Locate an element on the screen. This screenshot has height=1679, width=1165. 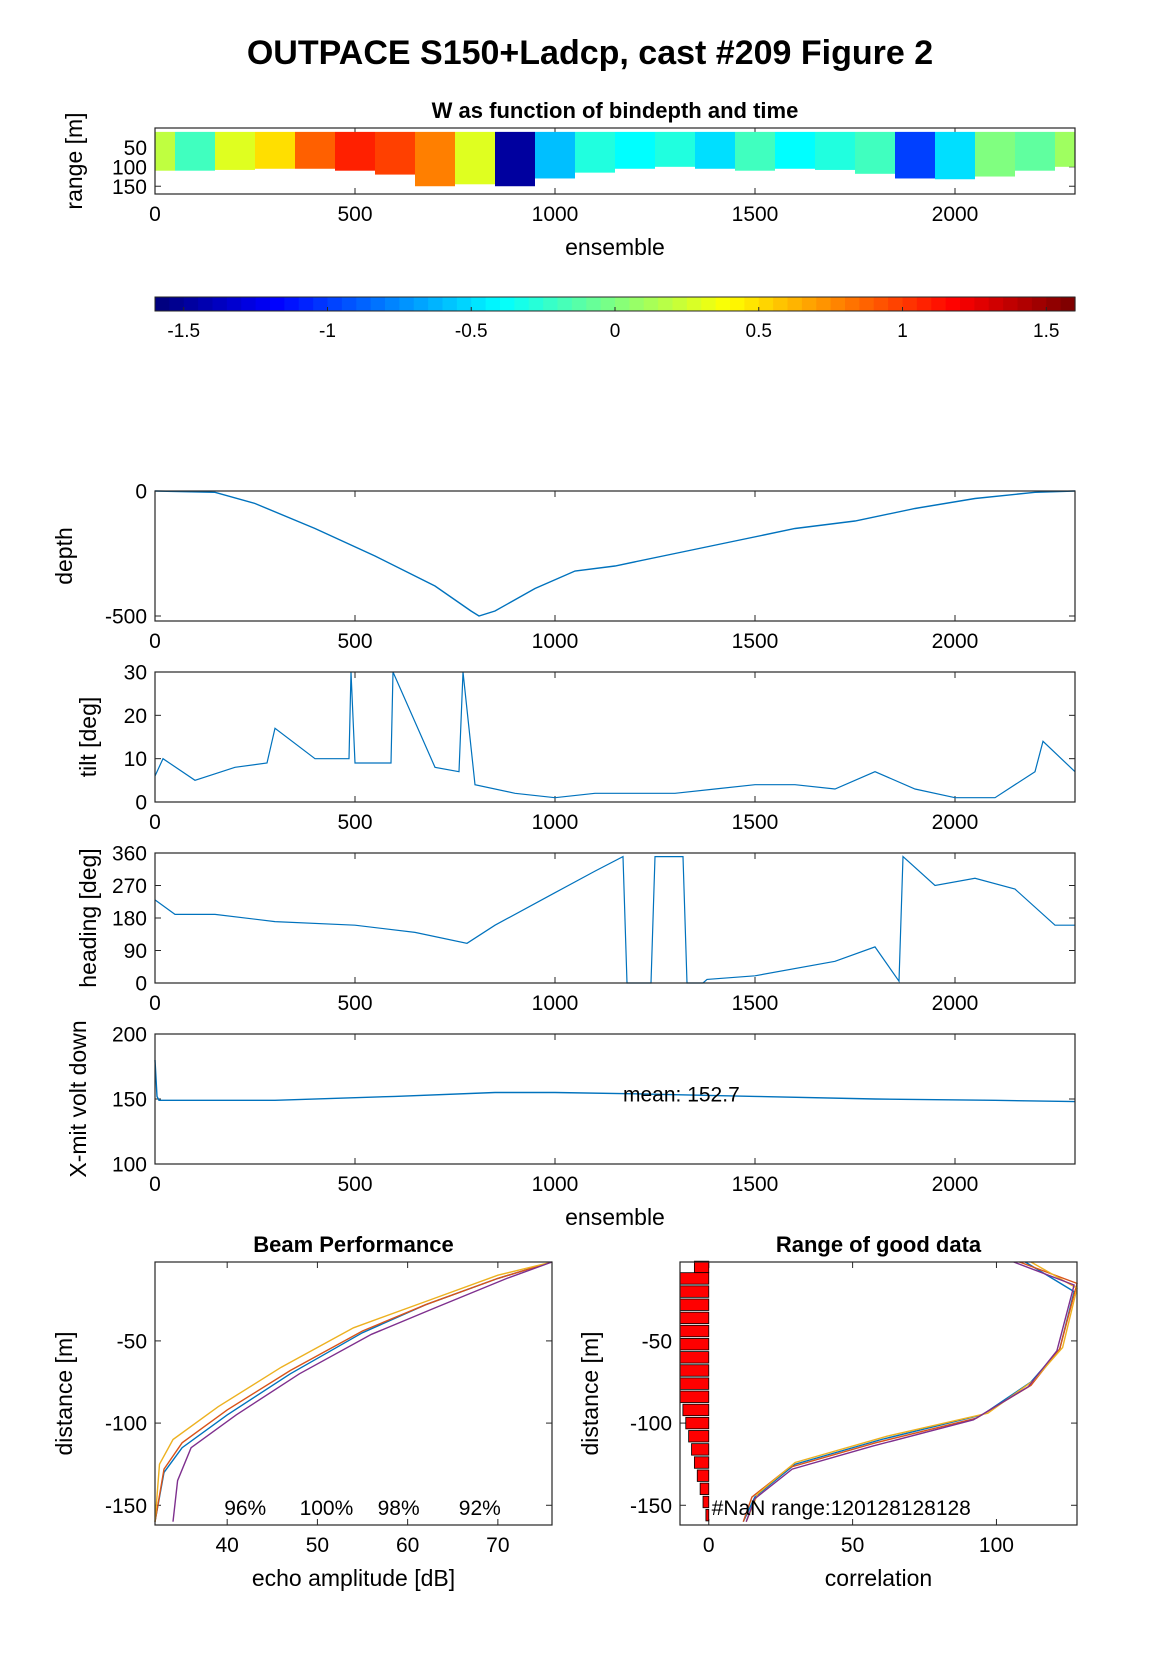
beam-4-percentage: 92% is located at coordinates (480, 1508).